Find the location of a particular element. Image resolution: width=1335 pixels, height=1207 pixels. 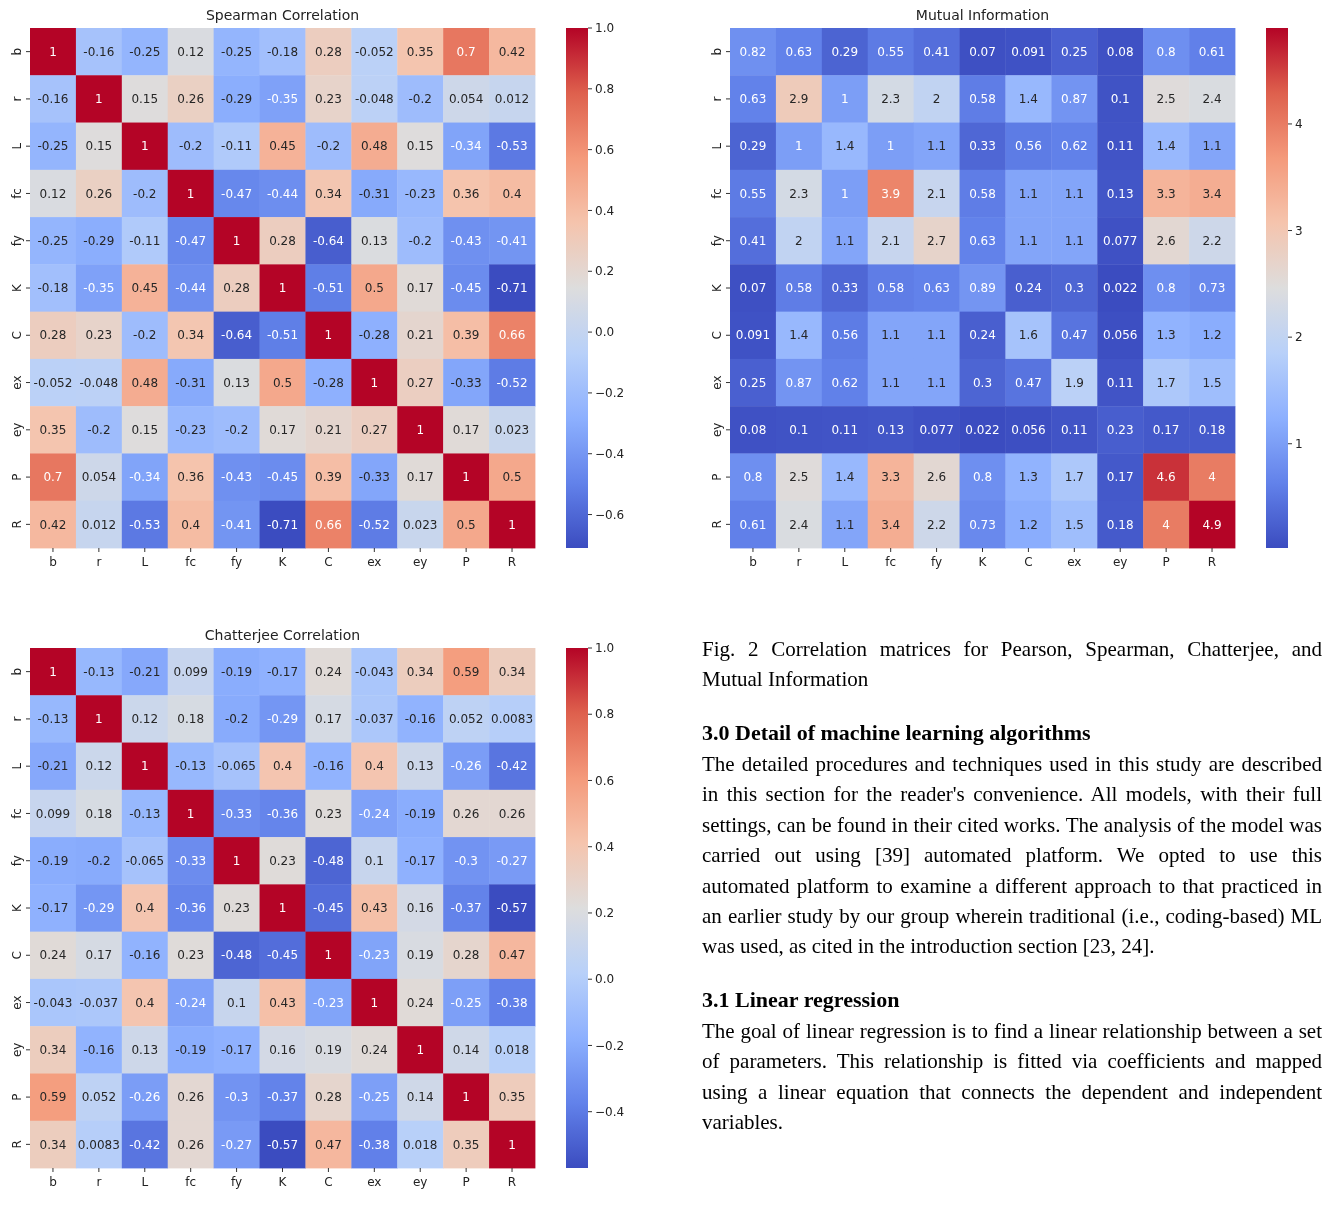

data-label: 0.15 is located at coordinates (99, 146).